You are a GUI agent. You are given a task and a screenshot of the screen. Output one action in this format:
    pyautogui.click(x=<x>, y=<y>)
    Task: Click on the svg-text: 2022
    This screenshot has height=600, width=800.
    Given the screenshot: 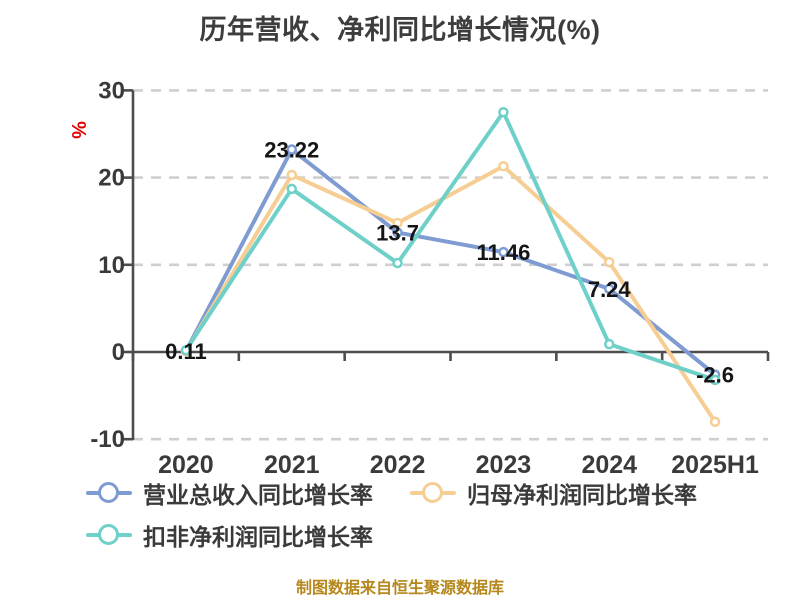 What is the action you would take?
    pyautogui.click(x=398, y=464)
    